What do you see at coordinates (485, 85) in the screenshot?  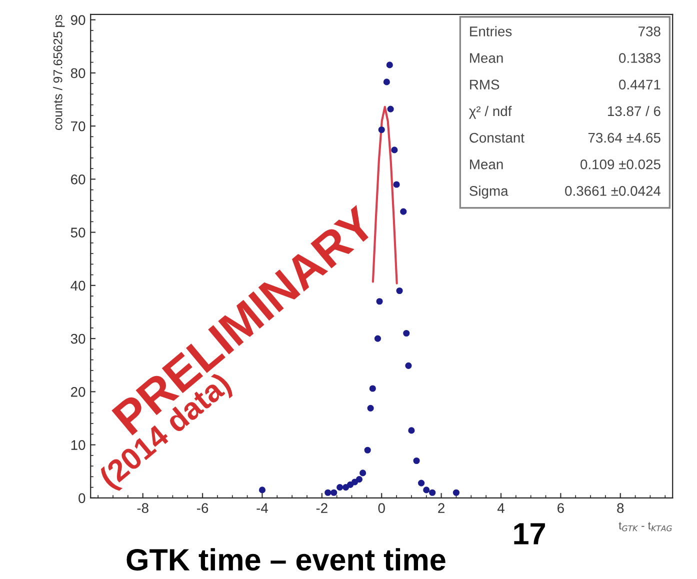 I see `annotation: RMS` at bounding box center [485, 85].